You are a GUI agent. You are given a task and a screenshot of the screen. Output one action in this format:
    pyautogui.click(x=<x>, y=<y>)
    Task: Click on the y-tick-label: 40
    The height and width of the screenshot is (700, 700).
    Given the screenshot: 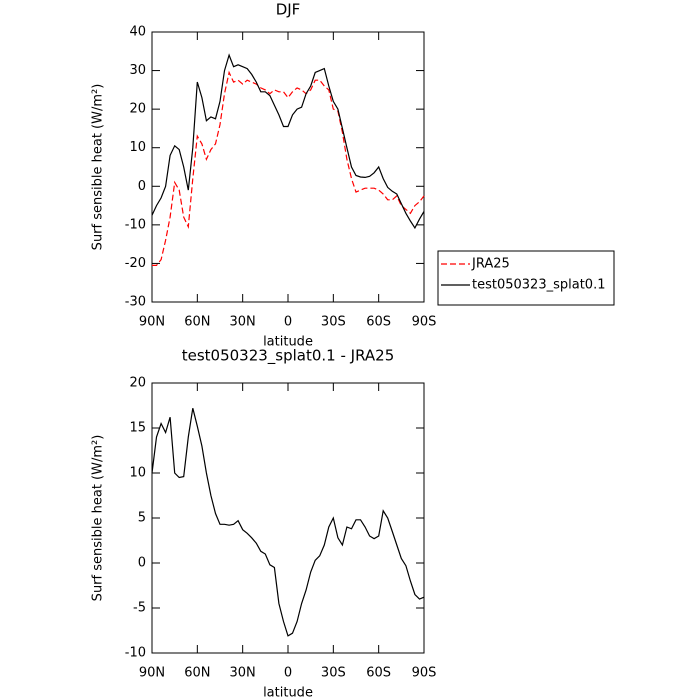 What is the action you would take?
    pyautogui.click(x=137, y=32)
    